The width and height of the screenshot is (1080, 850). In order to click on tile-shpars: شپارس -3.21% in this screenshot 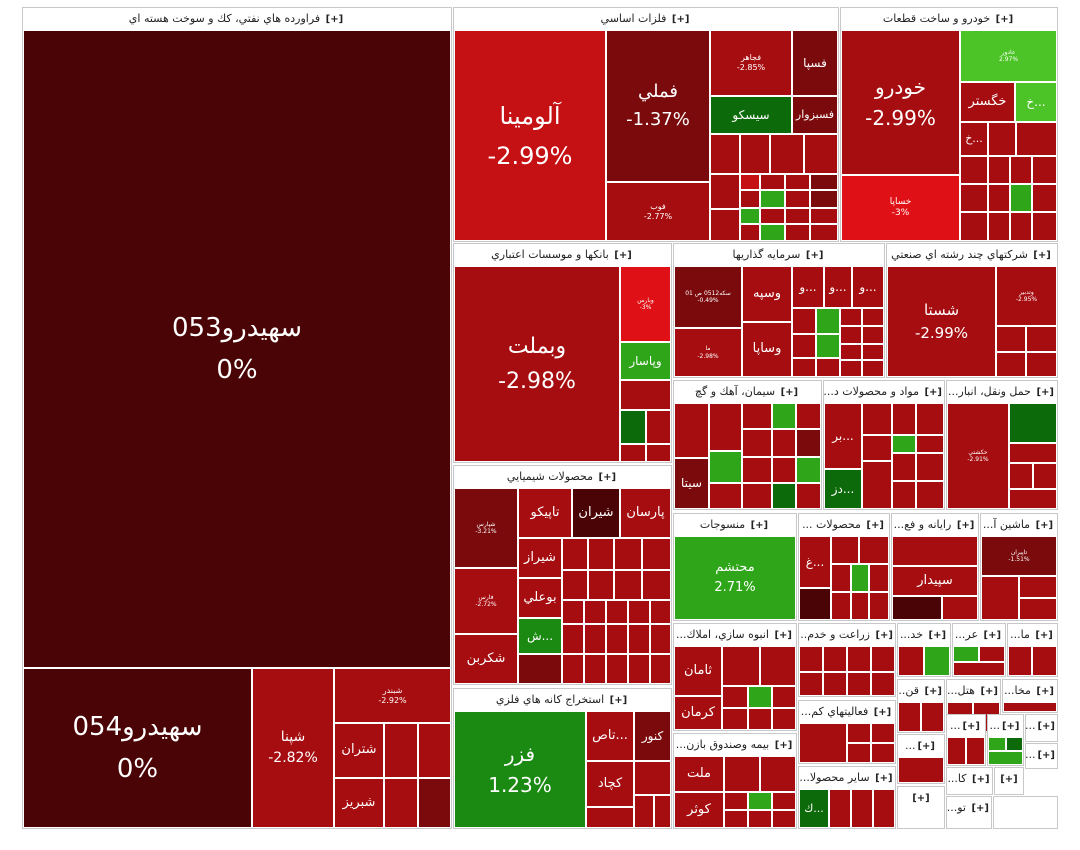, I will do `click(486, 528)`.